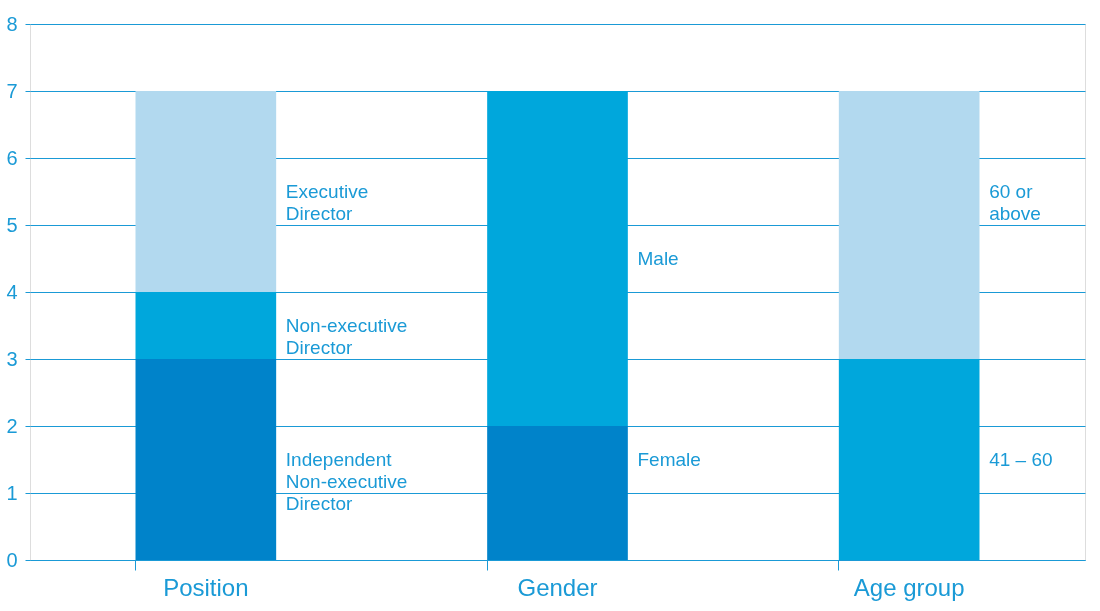  I want to click on y-tick-label: 4, so click(12, 291).